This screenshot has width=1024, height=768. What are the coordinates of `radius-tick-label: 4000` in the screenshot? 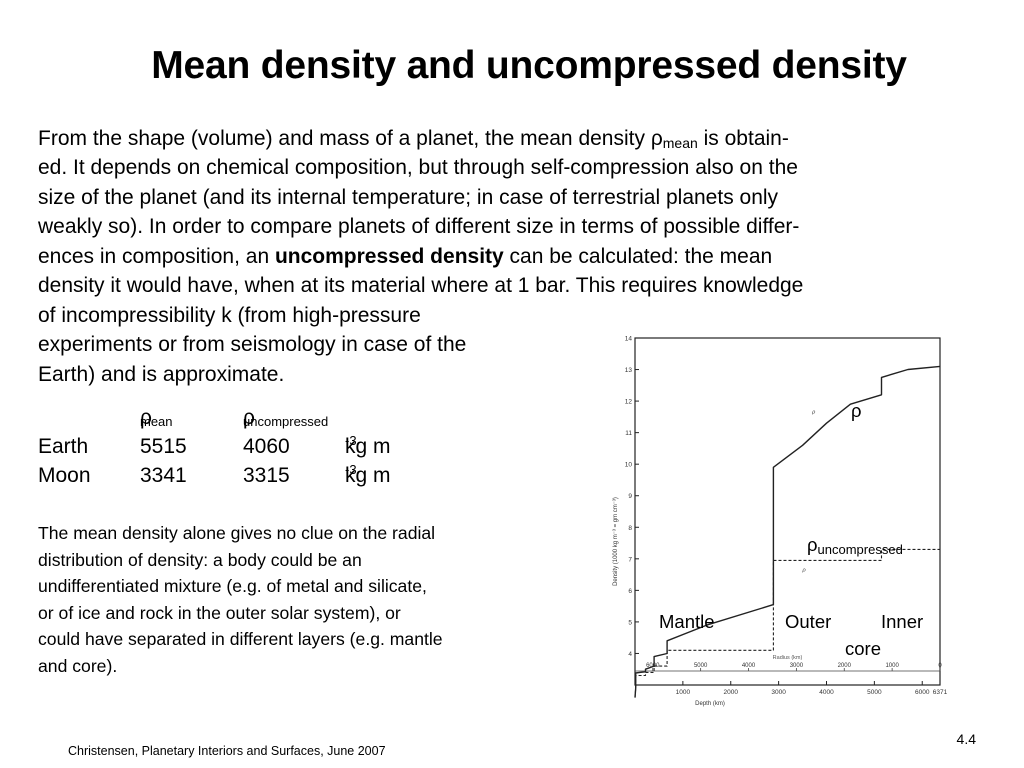 It's located at (749, 666).